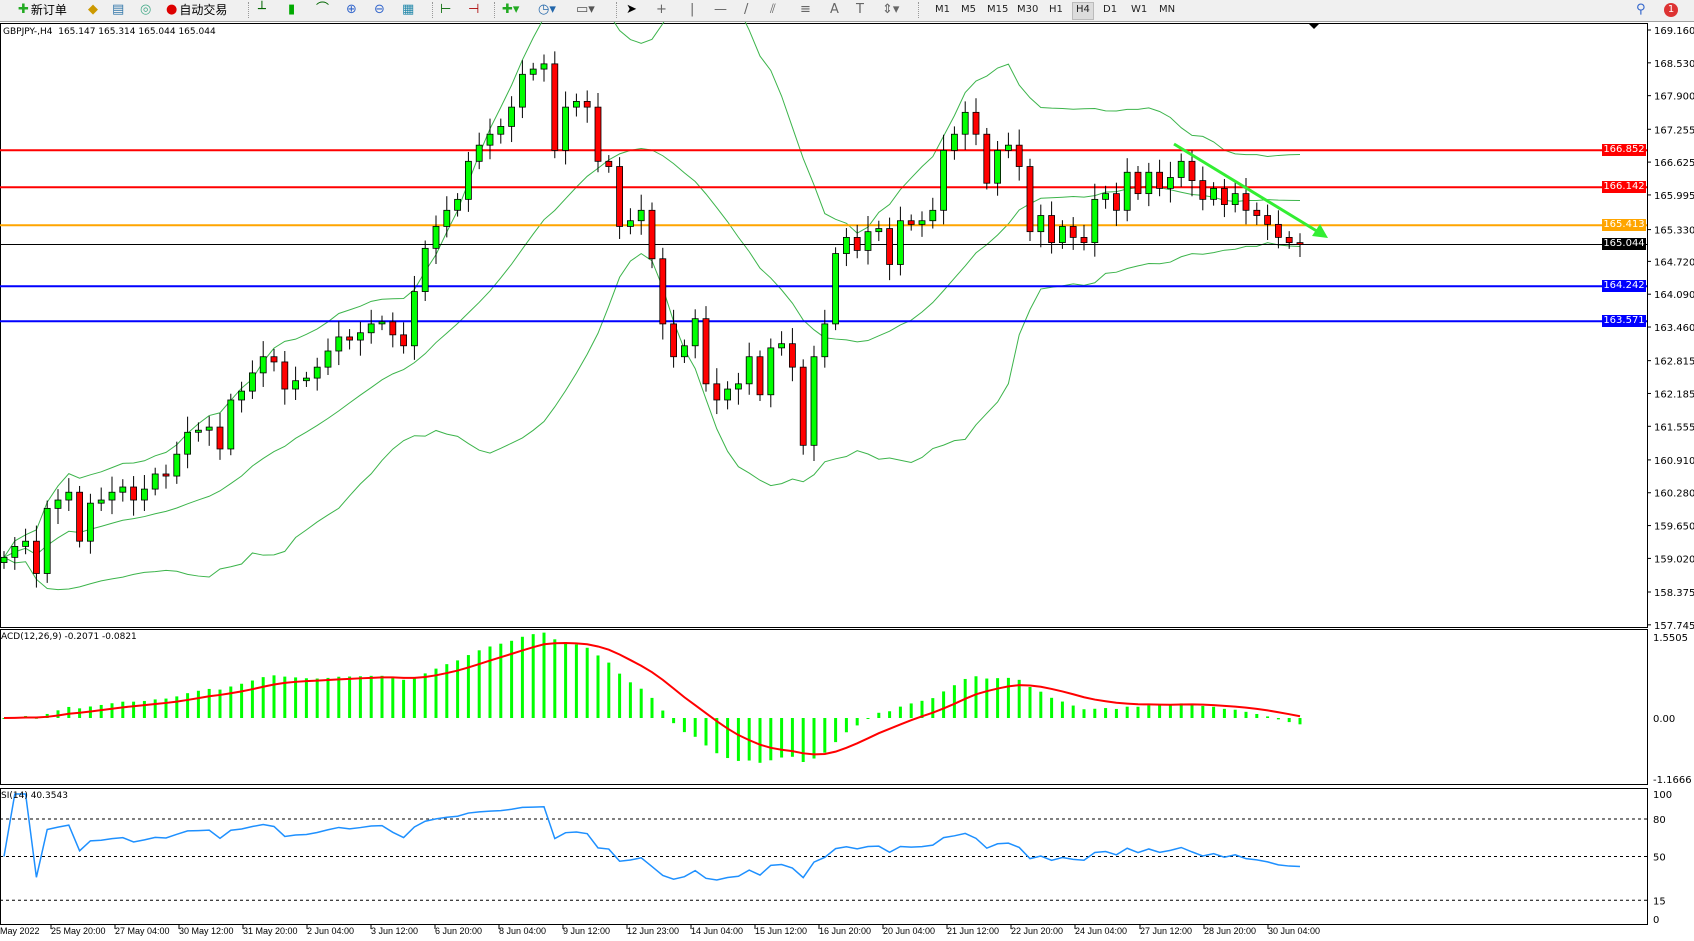 This screenshot has height=941, width=1694. What do you see at coordinates (379, 10) in the screenshot?
I see `zoom-out-button: ⊖` at bounding box center [379, 10].